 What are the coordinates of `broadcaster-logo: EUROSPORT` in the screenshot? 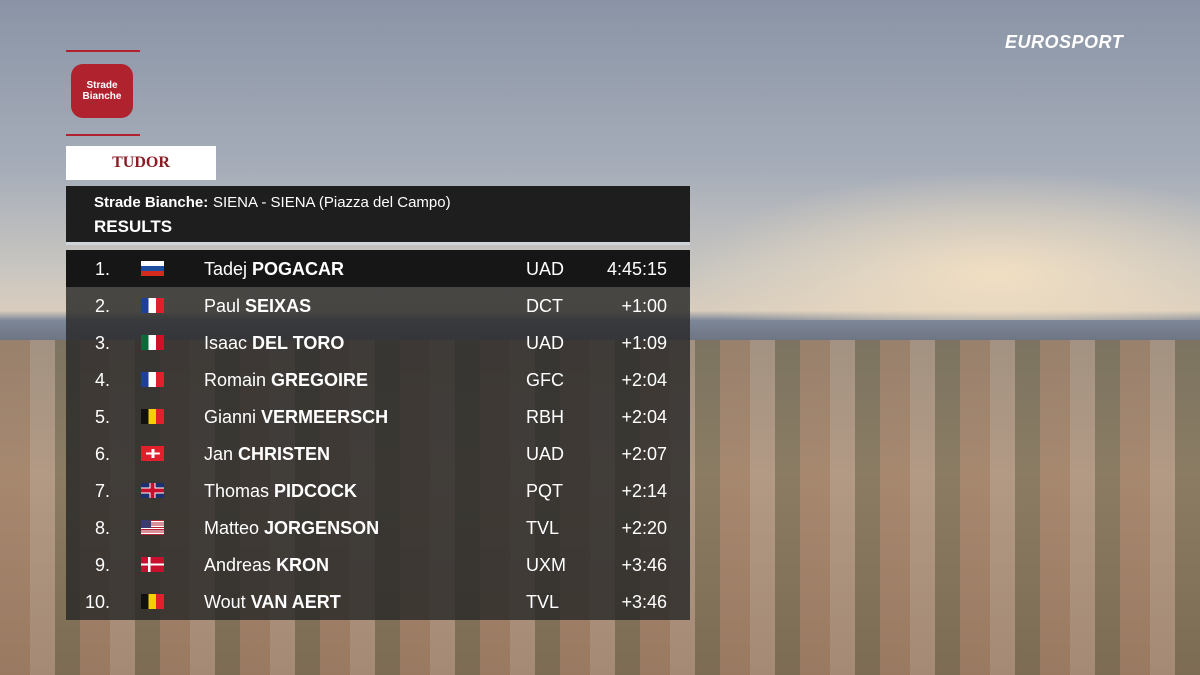 It's located at (1064, 42).